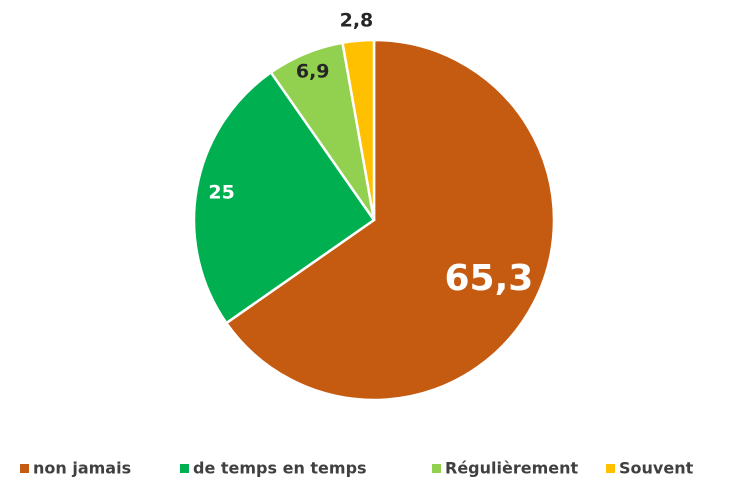  I want to click on data-label: 2,8, so click(357, 20).